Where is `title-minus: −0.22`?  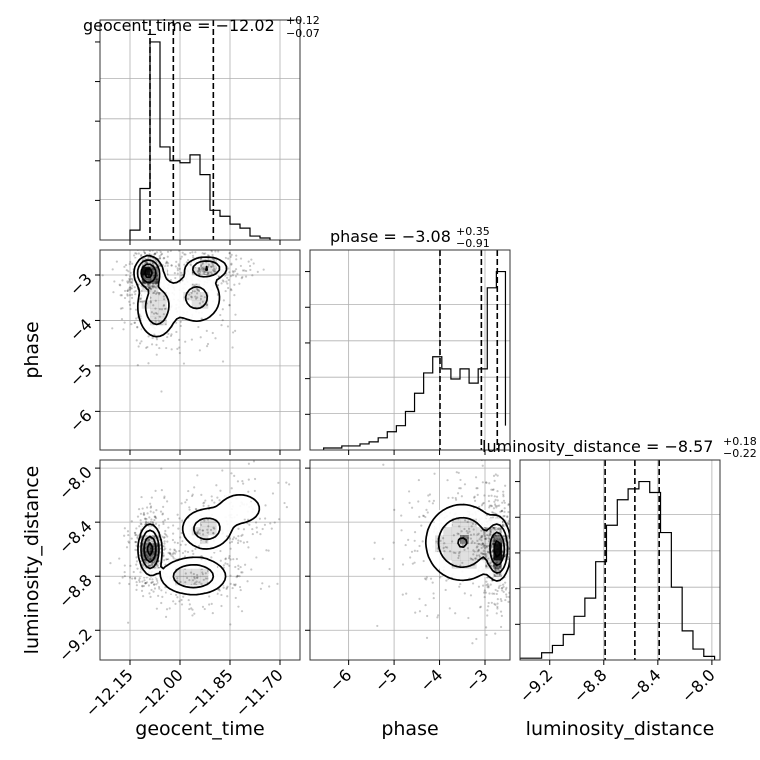
title-minus: −0.22 is located at coordinates (740, 453).